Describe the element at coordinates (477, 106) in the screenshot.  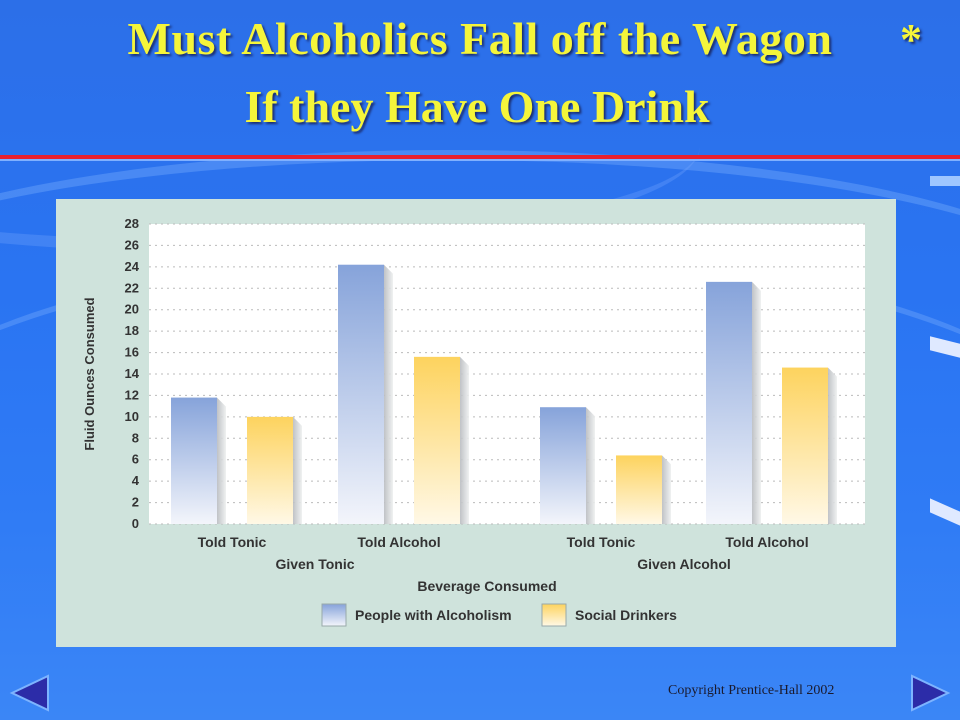
I see `slide-title-line2: If they Have One Drink` at that location.